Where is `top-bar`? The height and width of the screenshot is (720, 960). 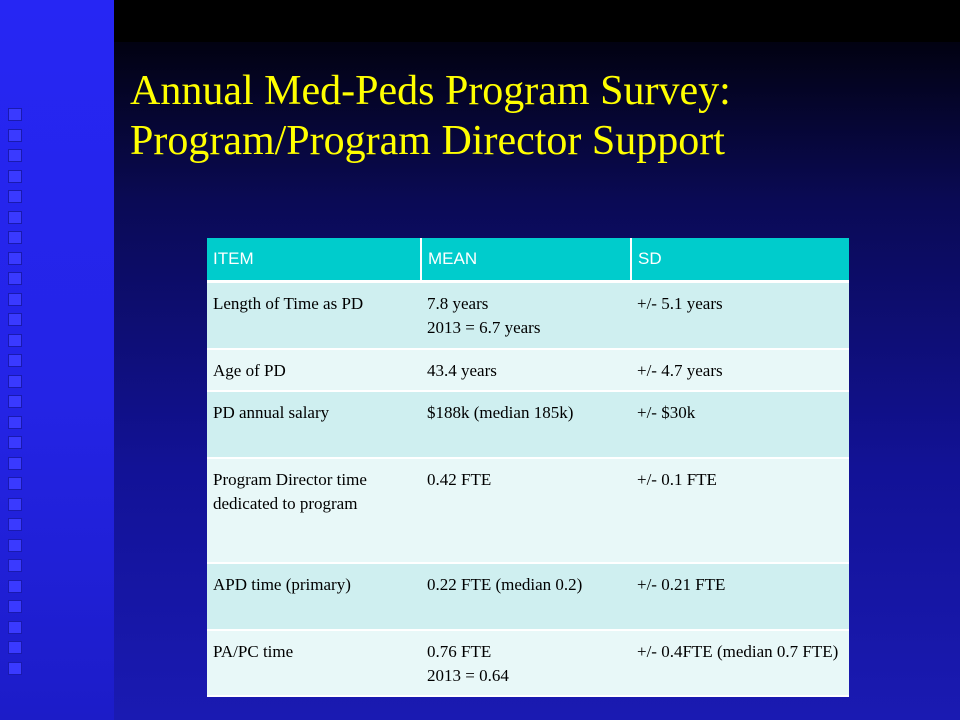
top-bar is located at coordinates (537, 21).